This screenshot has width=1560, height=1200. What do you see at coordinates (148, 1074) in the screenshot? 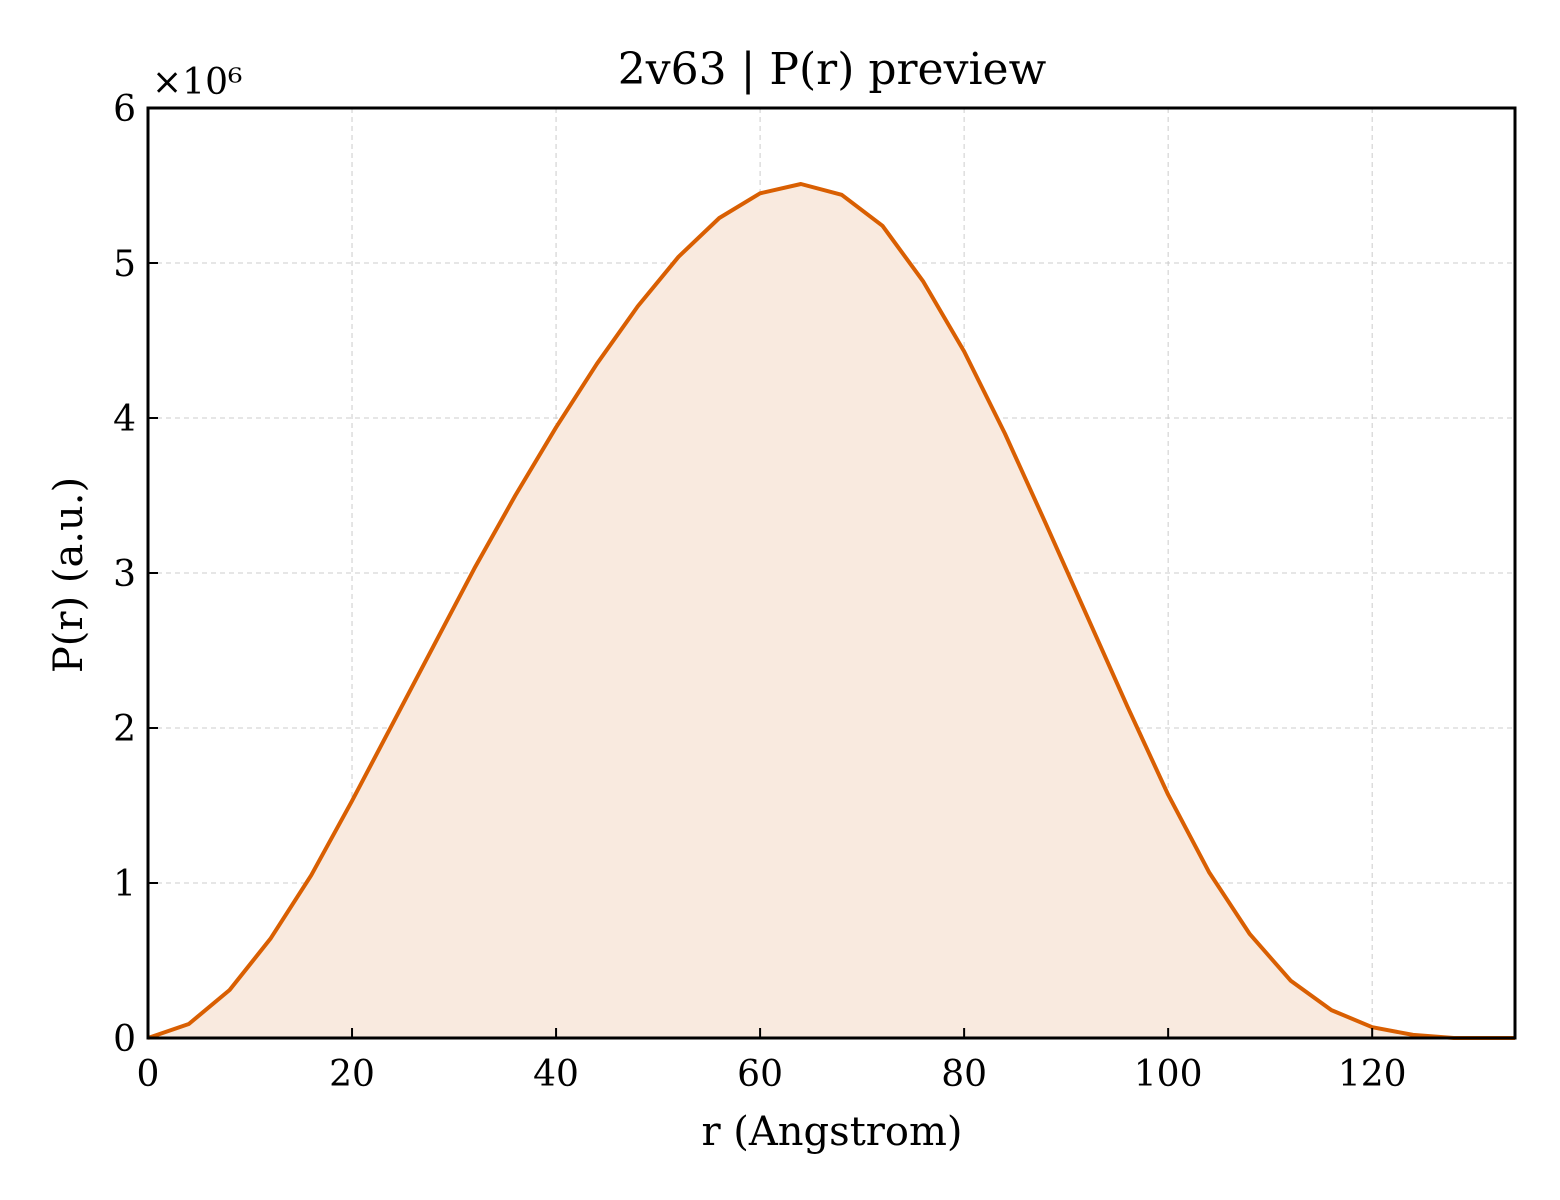
I see `x-tick-label: 0` at bounding box center [148, 1074].